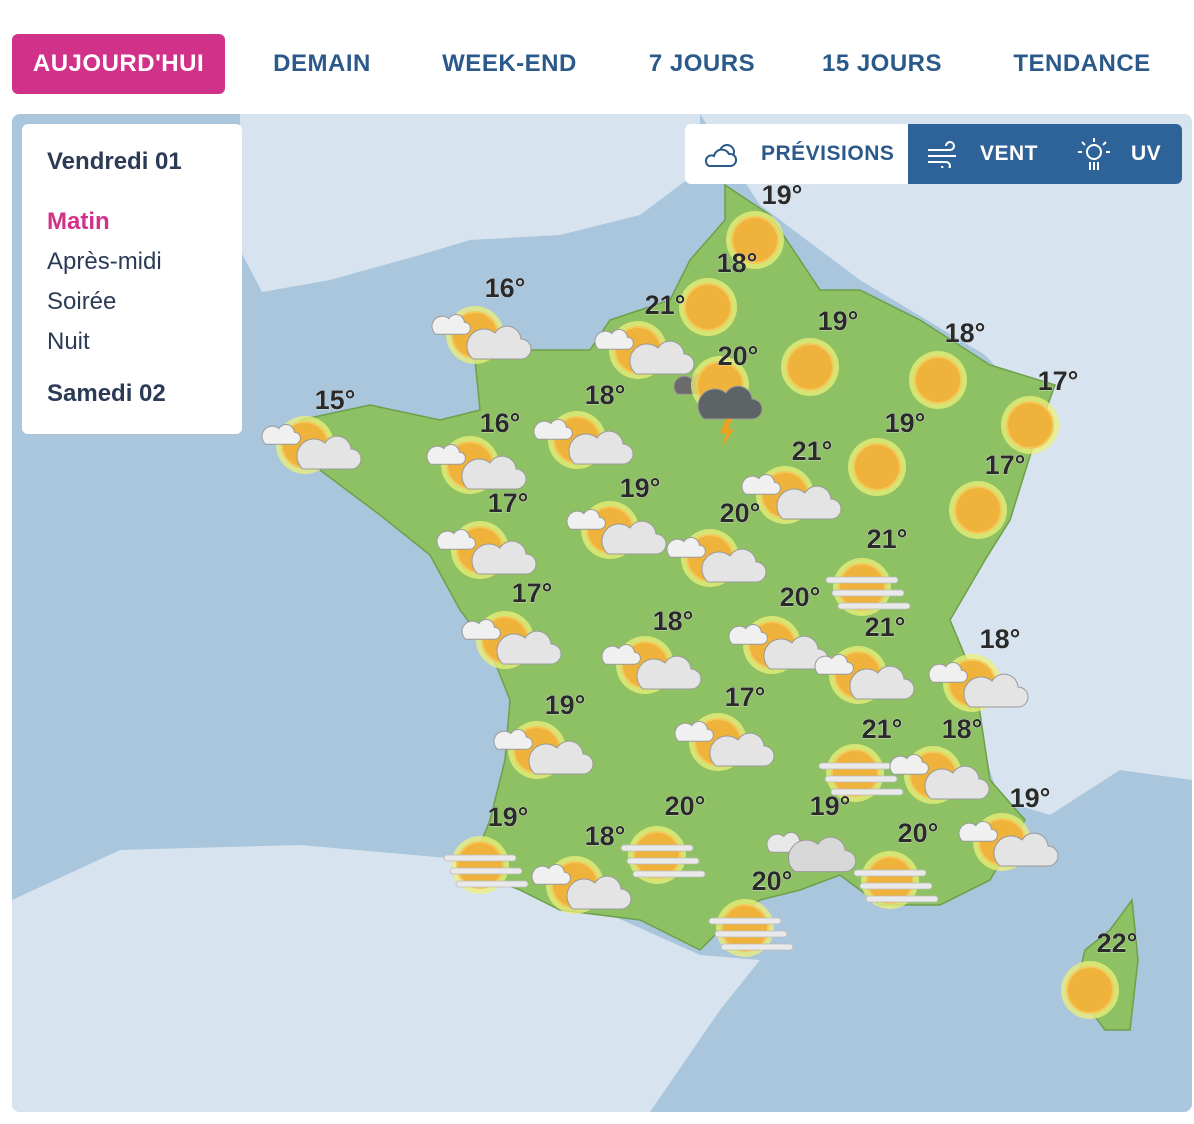  What do you see at coordinates (104, 261) in the screenshot?
I see `period: Après-midi` at bounding box center [104, 261].